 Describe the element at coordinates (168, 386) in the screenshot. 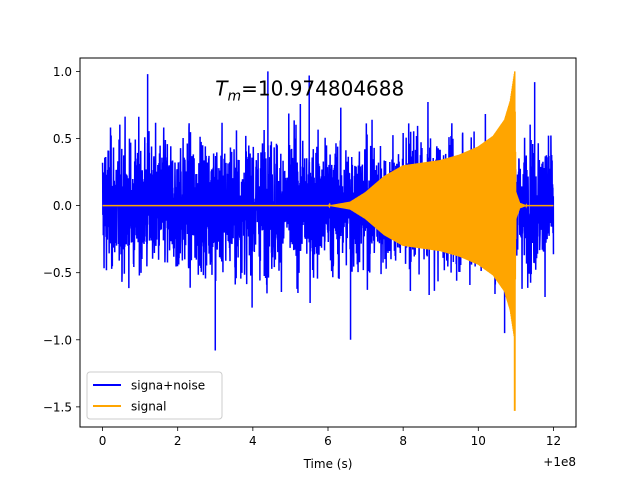

I see `legend-label-signa-noise: signa+noise` at that location.